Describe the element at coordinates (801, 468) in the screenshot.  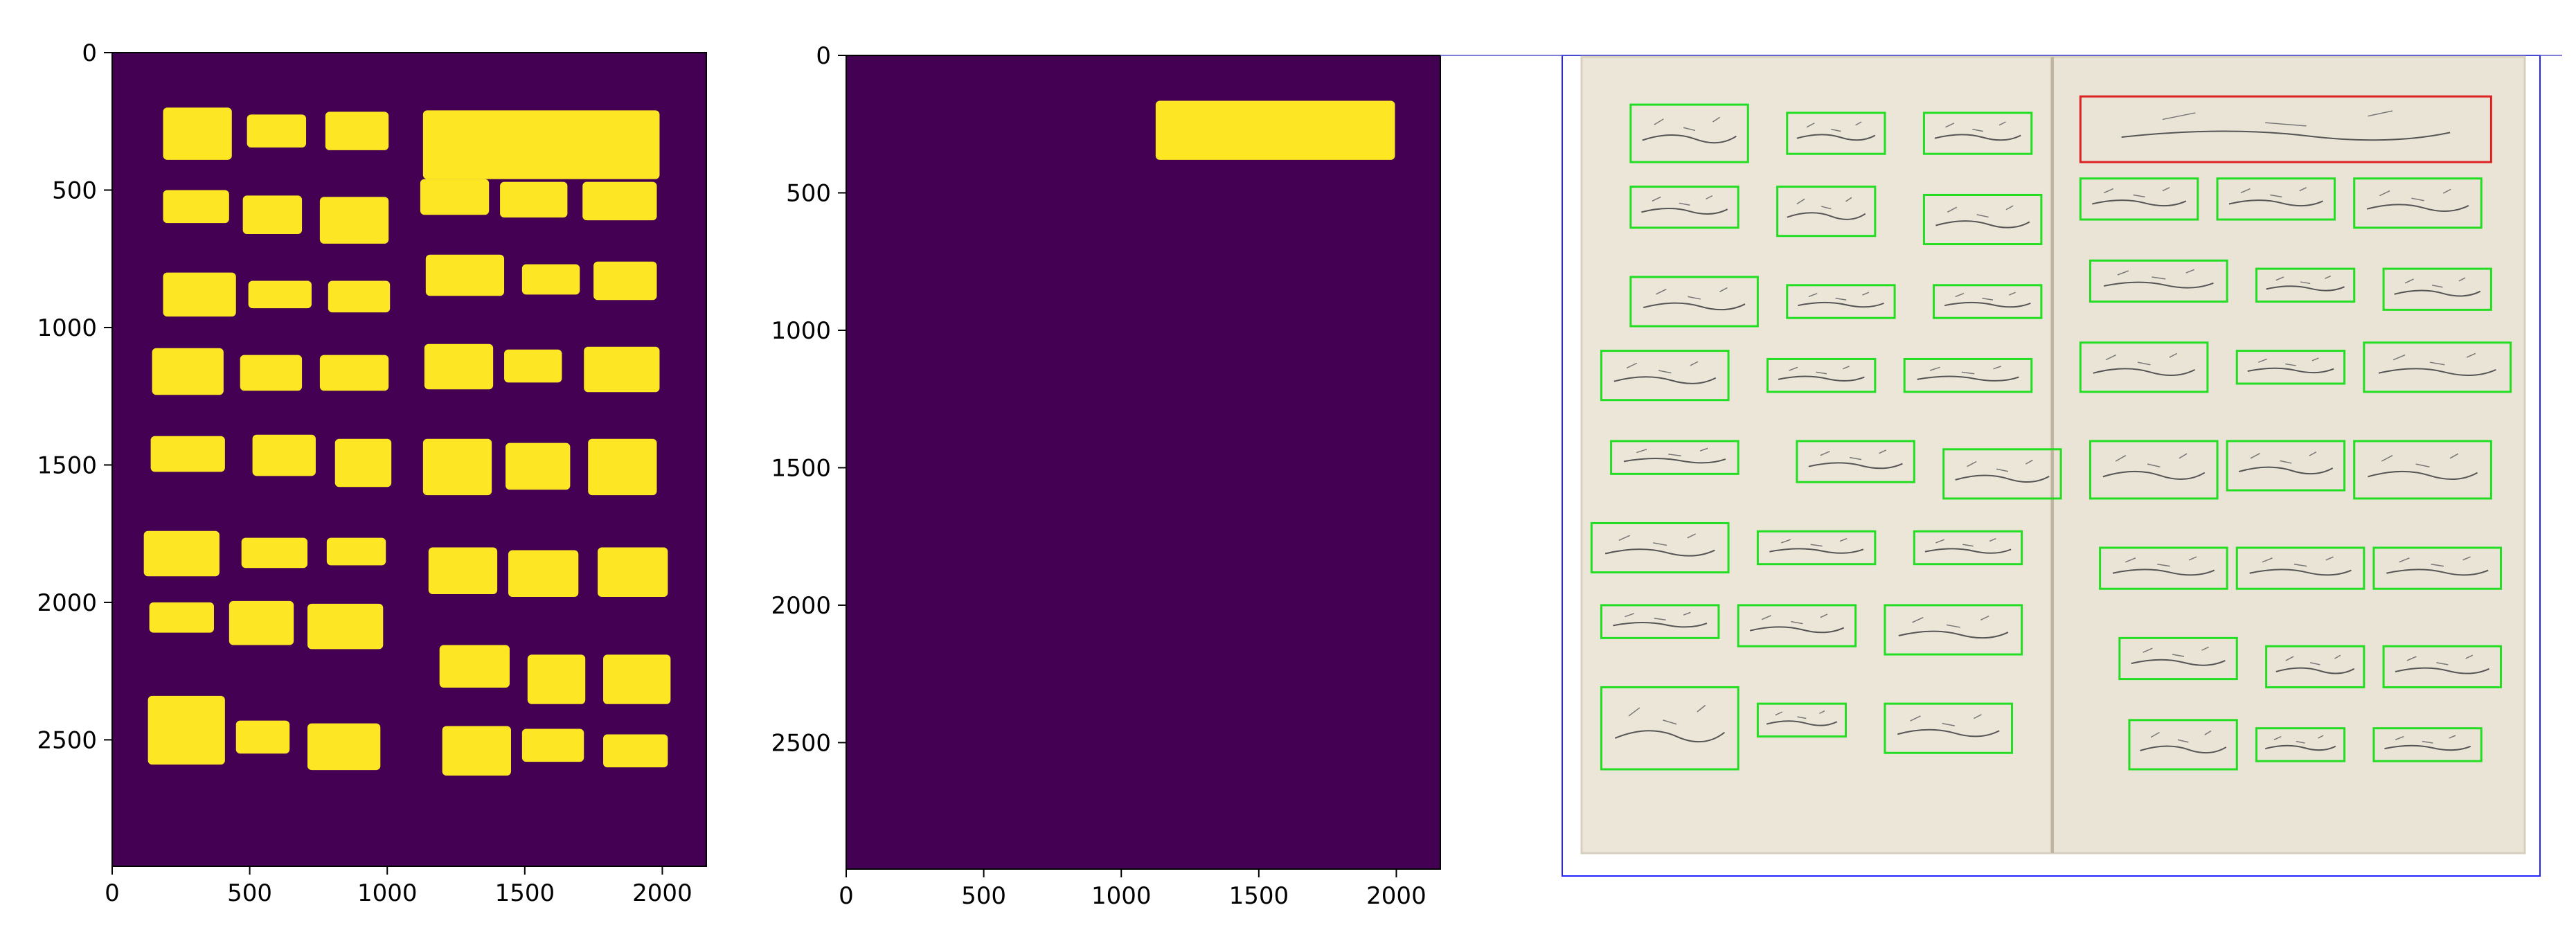
I see `y-tick-label: 1500` at that location.